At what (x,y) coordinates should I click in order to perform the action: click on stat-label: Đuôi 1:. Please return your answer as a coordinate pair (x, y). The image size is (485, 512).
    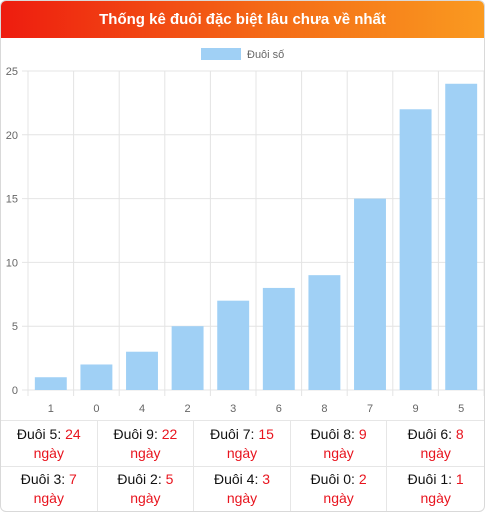
    Looking at the image, I should click on (430, 479).